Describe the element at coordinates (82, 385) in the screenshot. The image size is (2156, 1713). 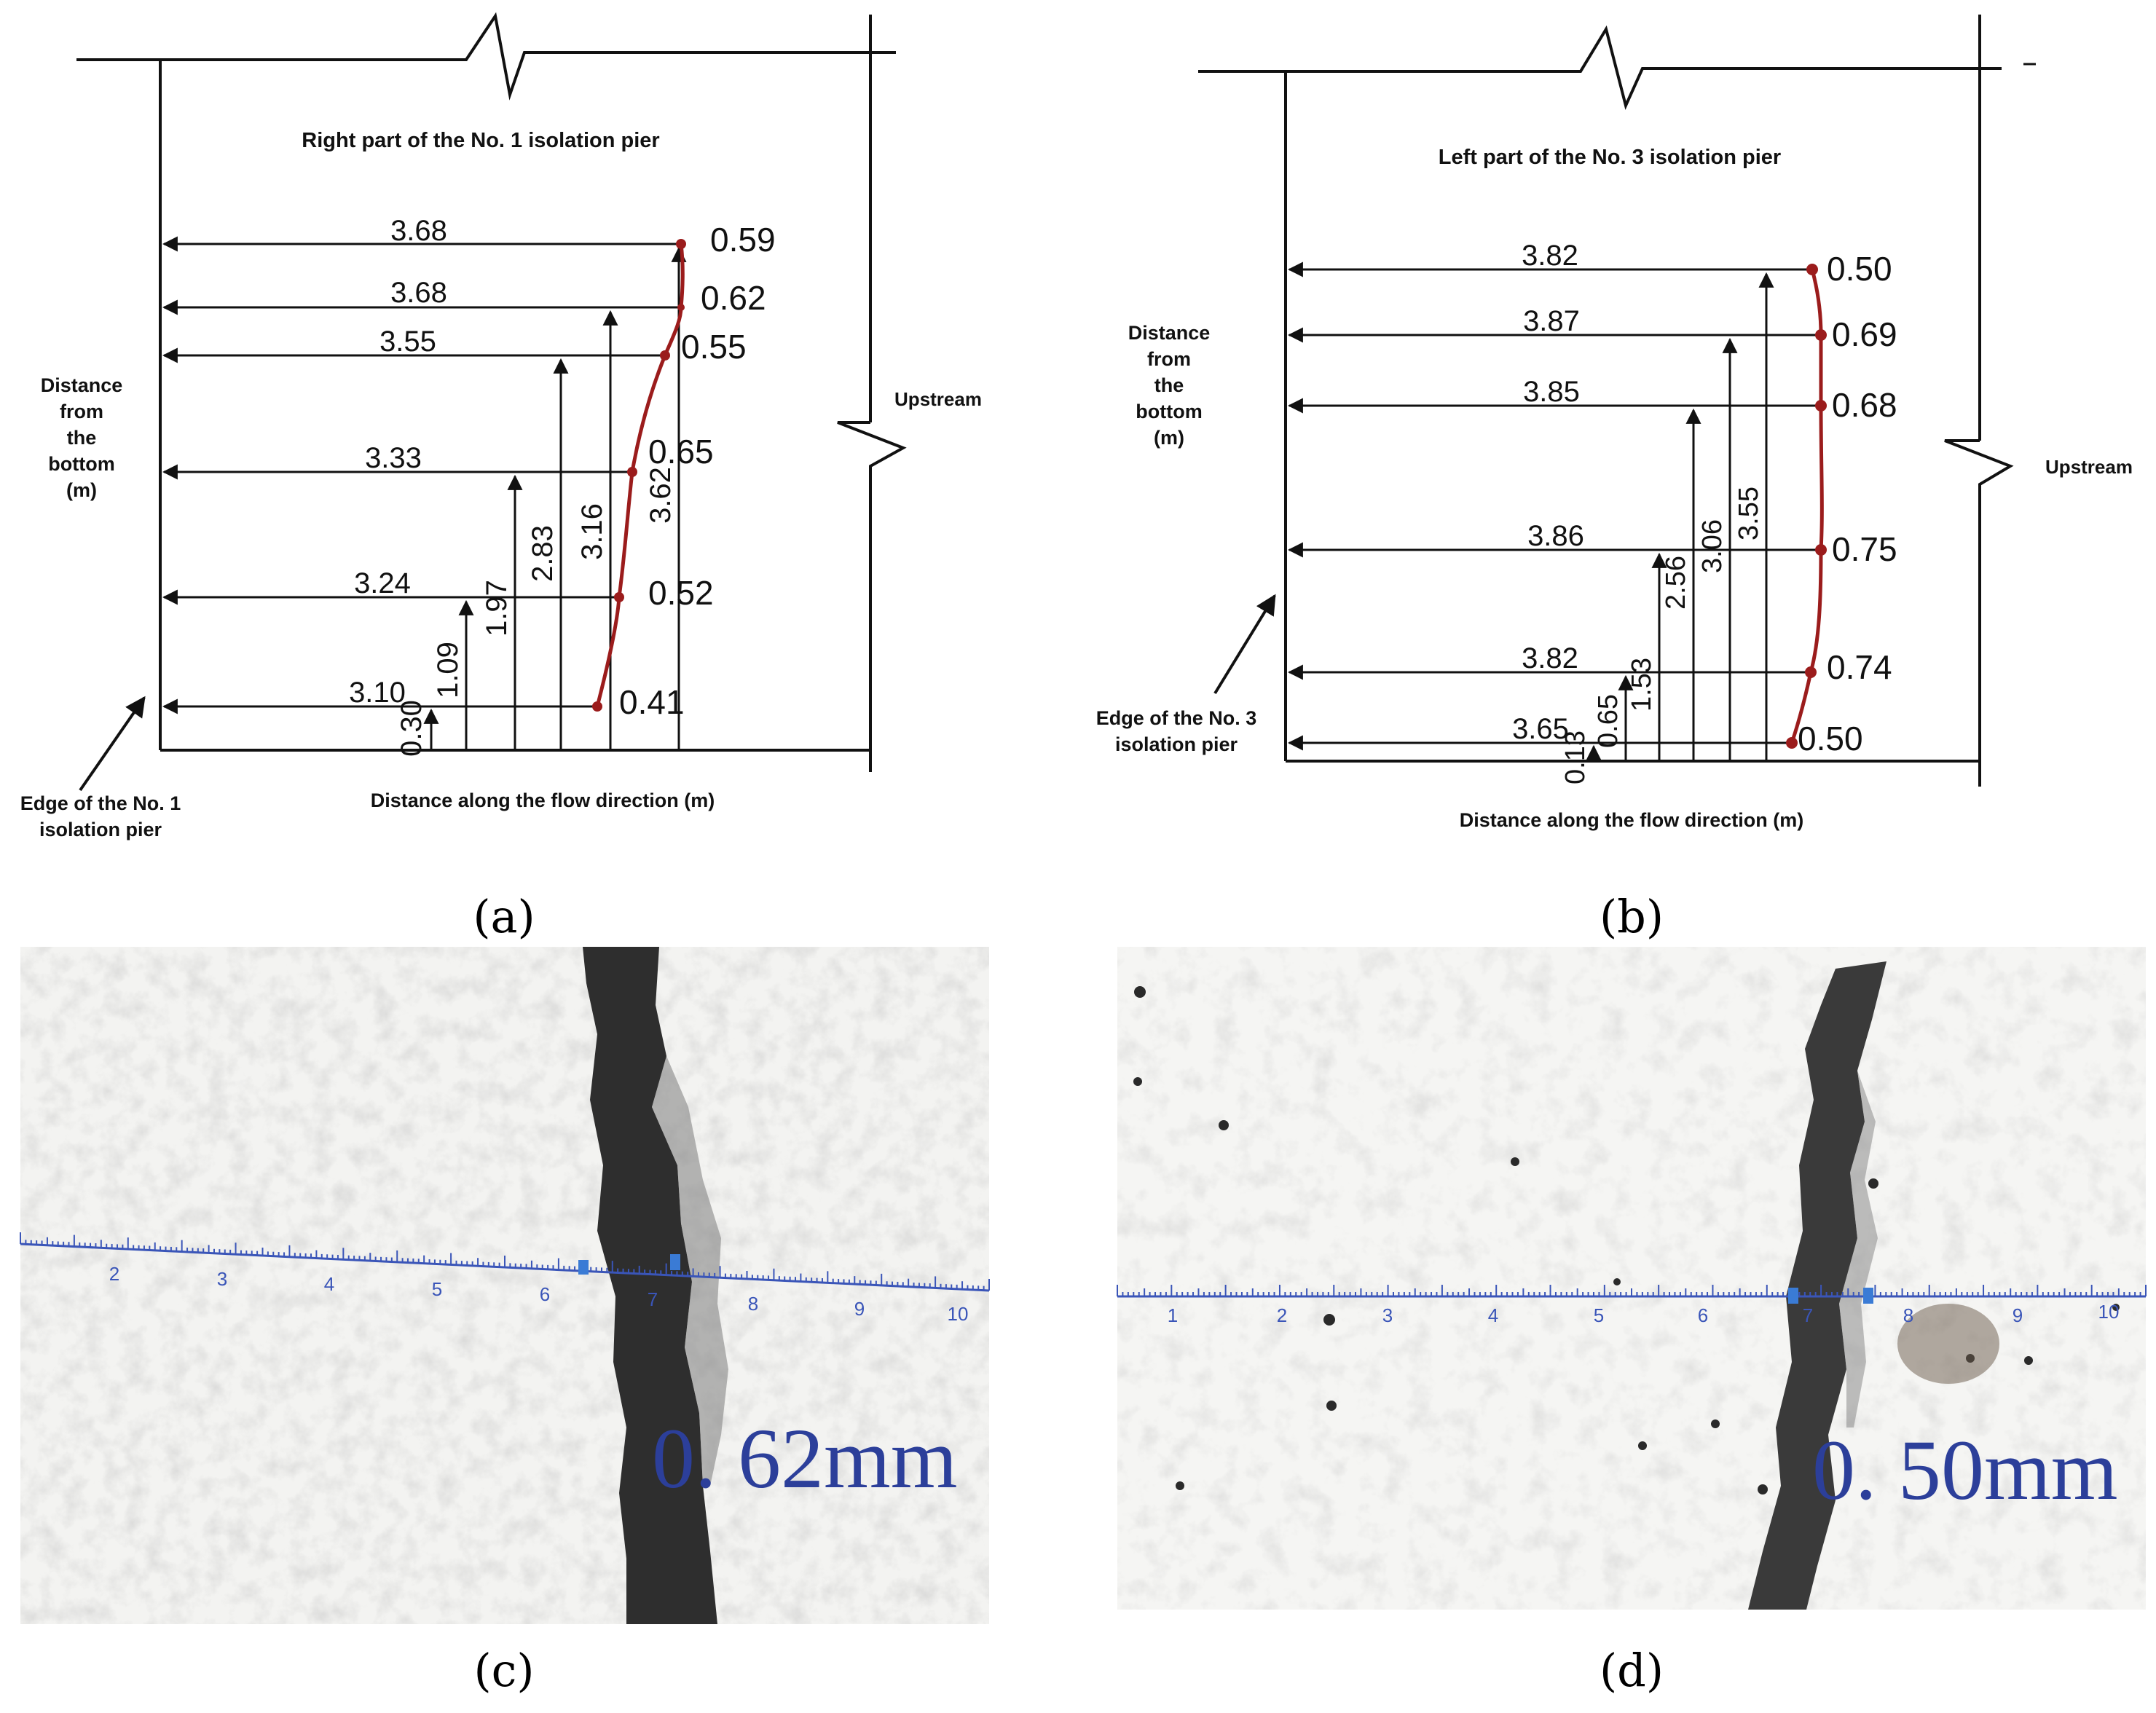
I see `panel-a-y-label-1: Distance` at that location.